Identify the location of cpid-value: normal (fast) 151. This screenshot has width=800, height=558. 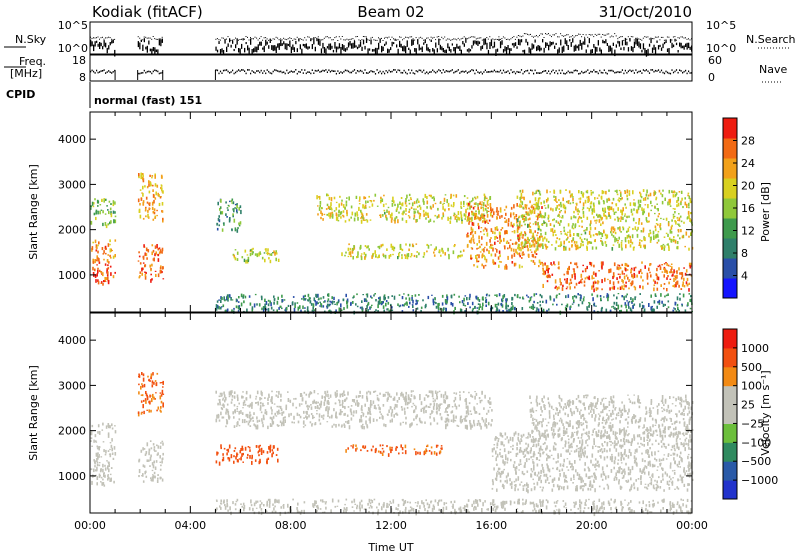
(148, 100).